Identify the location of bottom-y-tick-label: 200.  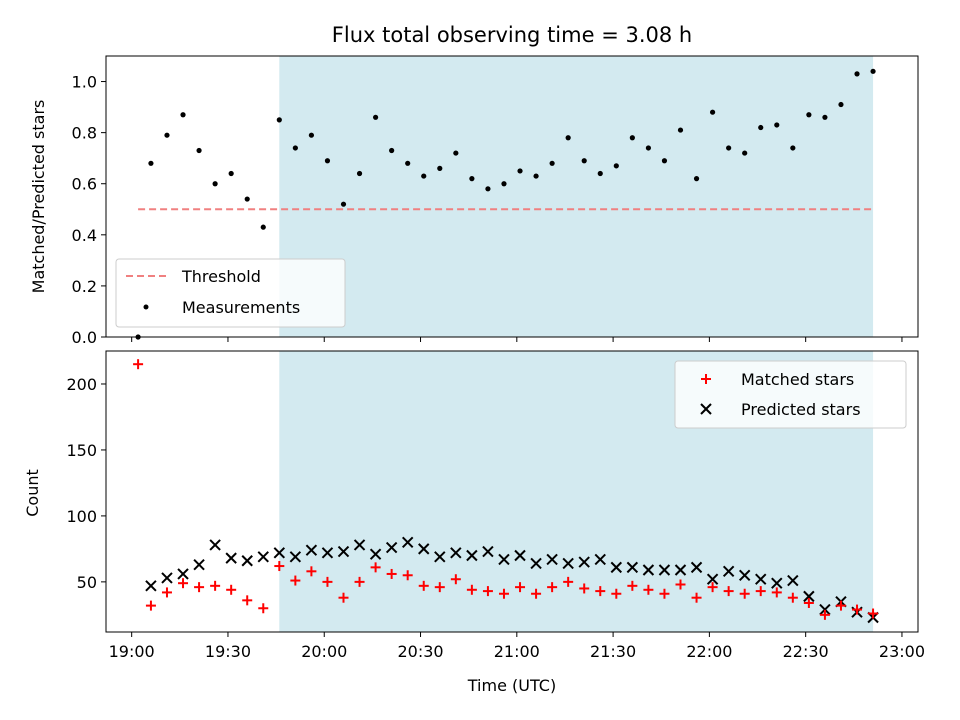
(81, 384).